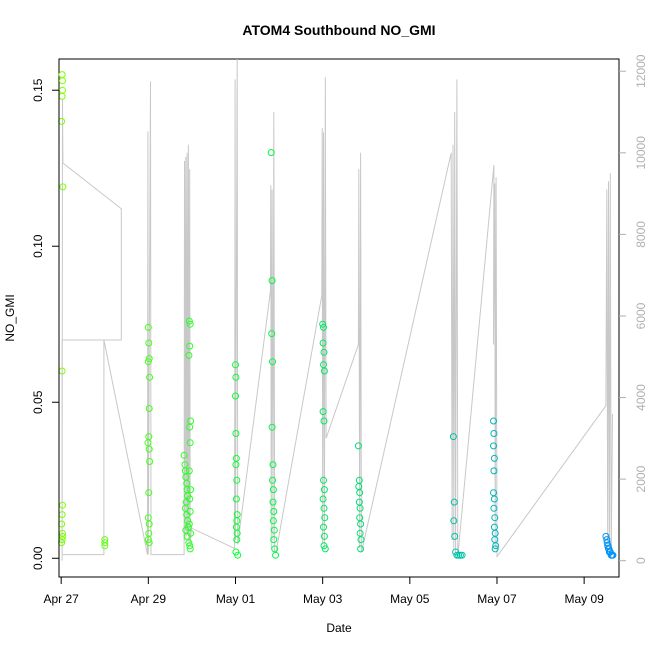  What do you see at coordinates (641, 234) in the screenshot?
I see `y2-tick-label: 8000` at bounding box center [641, 234].